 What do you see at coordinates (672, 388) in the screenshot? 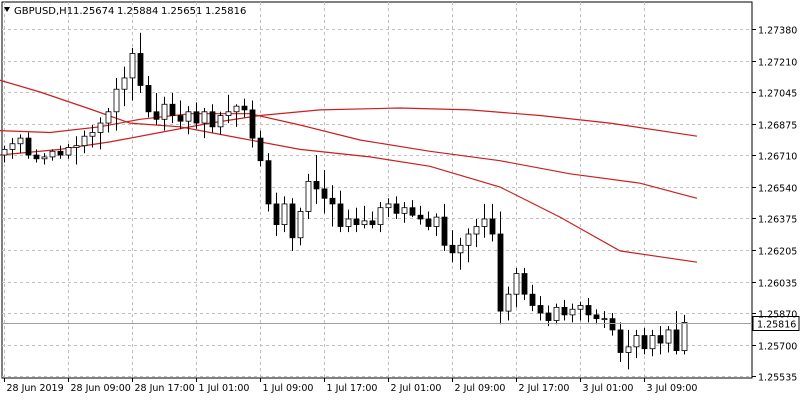
I see `x-tick-label: 3 Jul 09:00` at bounding box center [672, 388].